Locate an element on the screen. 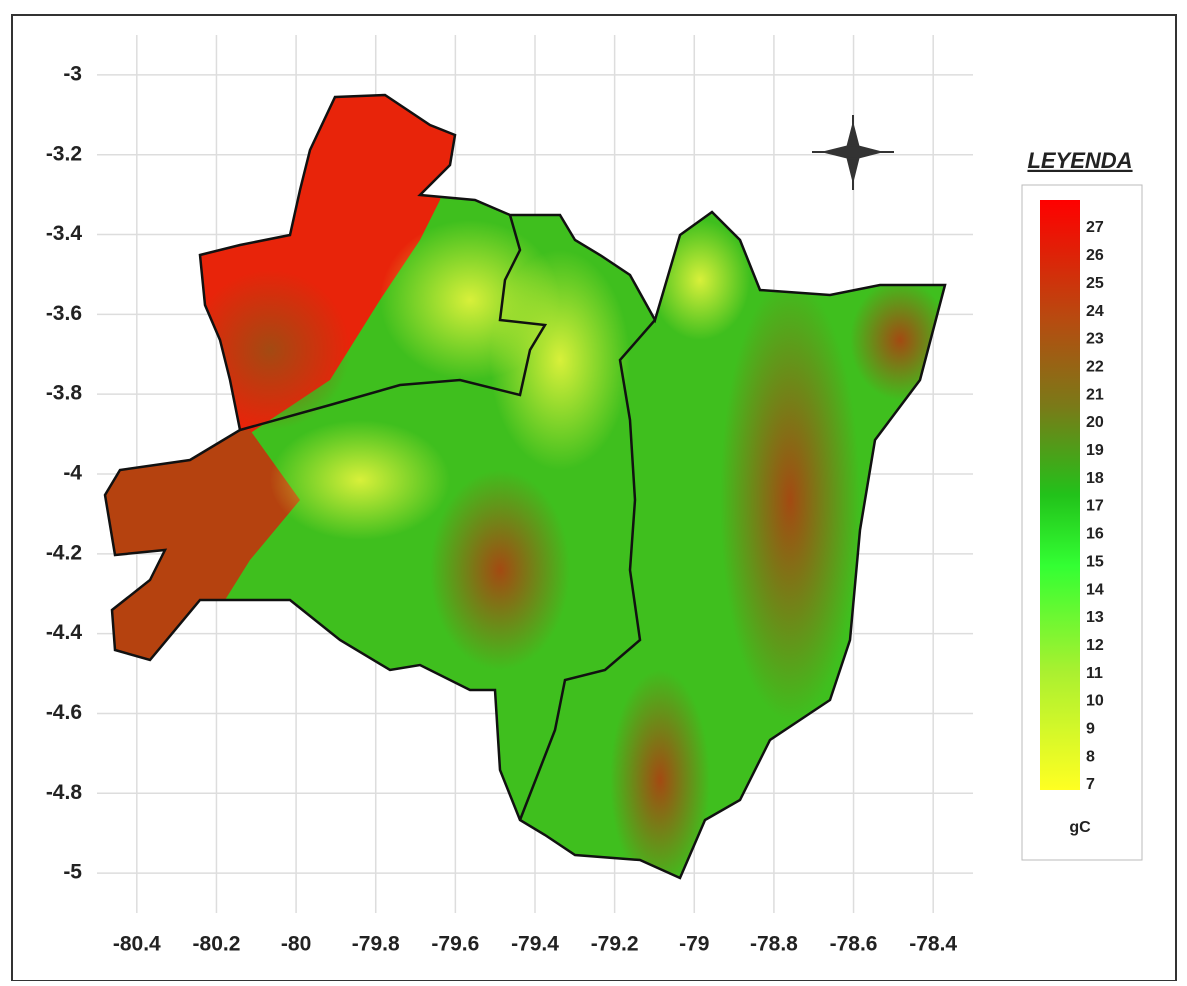  x-tick-label: -79.6 is located at coordinates (455, 944).